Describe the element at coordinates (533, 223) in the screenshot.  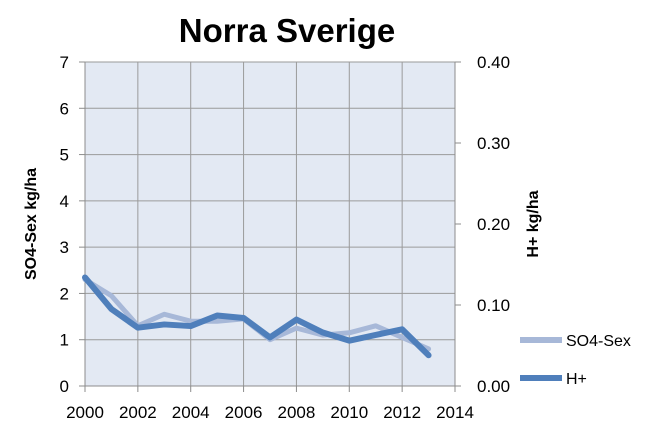
I see `right-axis-label: H+ kg/ha` at that location.